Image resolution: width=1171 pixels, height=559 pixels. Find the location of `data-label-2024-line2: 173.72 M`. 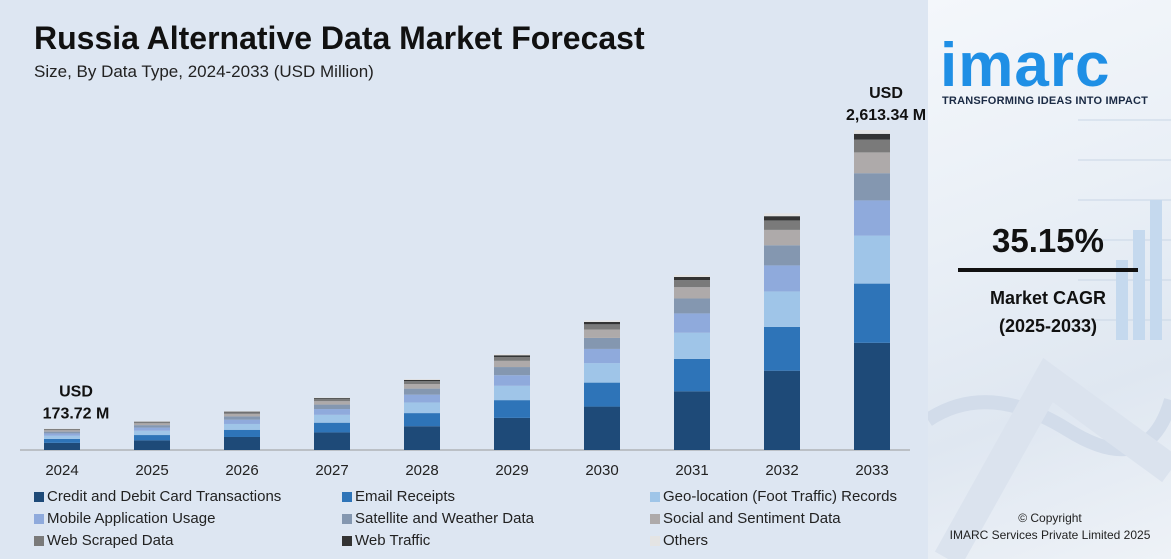

data-label-2024-line2: 173.72 M is located at coordinates (76, 414).